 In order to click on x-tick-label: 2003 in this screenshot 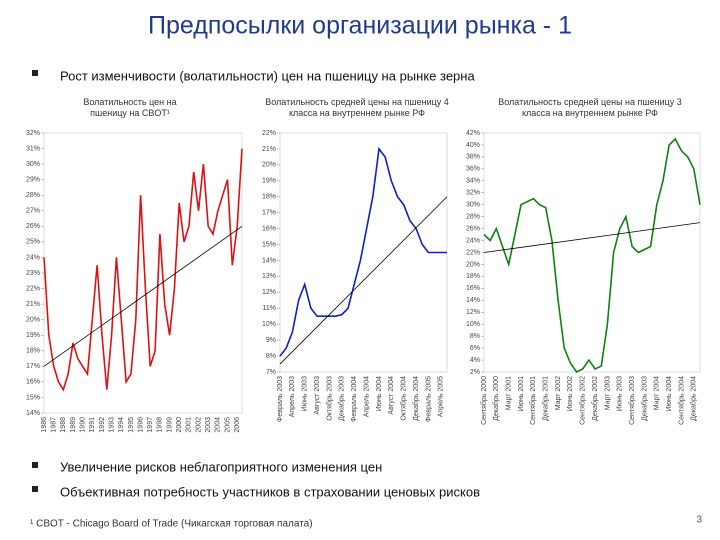, I will do `click(208, 425)`.